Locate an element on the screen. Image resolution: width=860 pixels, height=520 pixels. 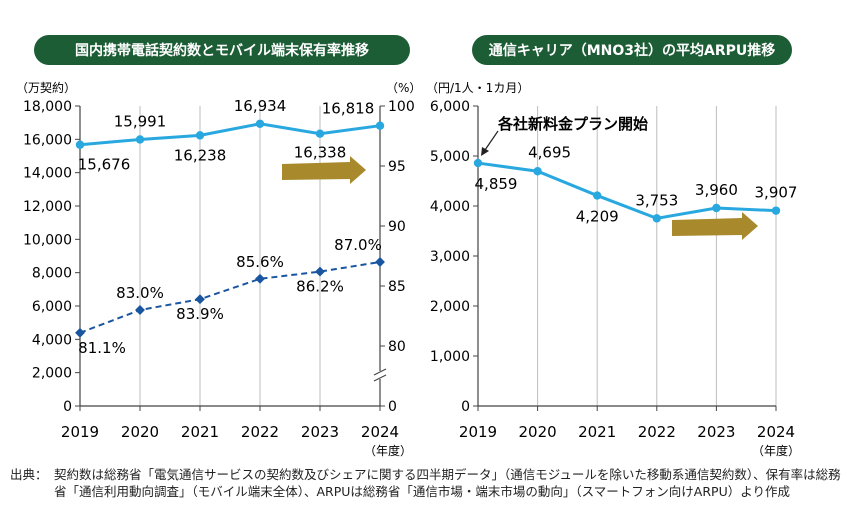
left-y2-tick-5: 100 is located at coordinates (401, 107).